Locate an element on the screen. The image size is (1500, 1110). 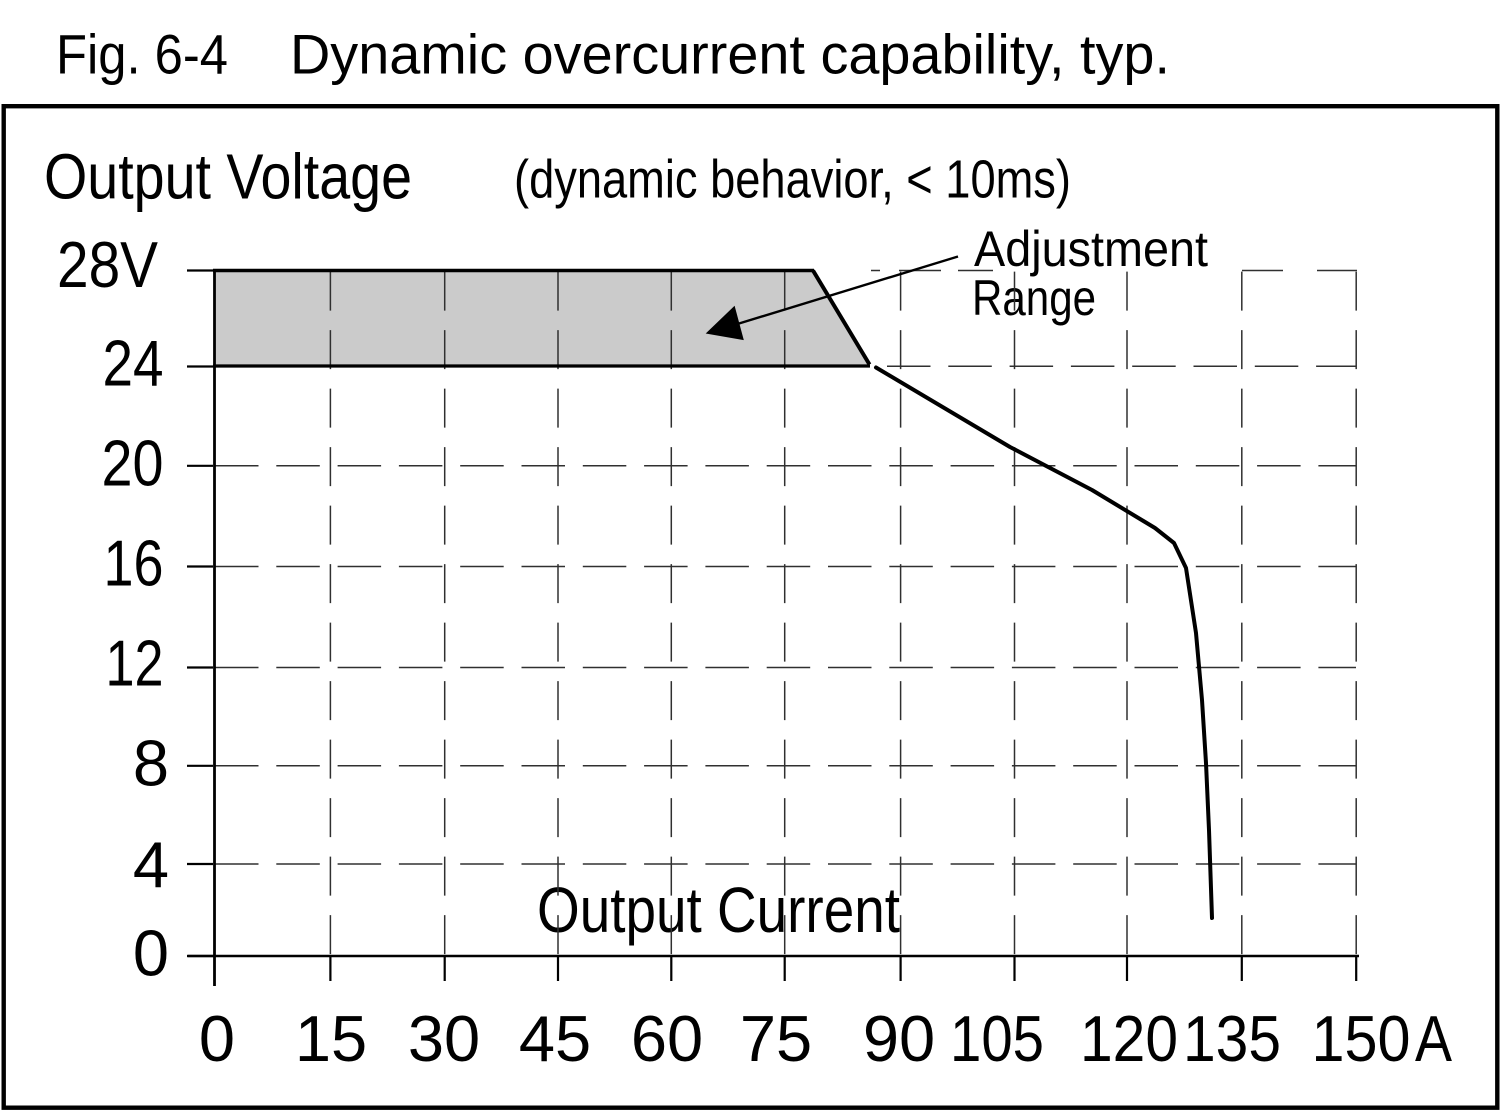
svg-text: 75 is located at coordinates (776, 1038).